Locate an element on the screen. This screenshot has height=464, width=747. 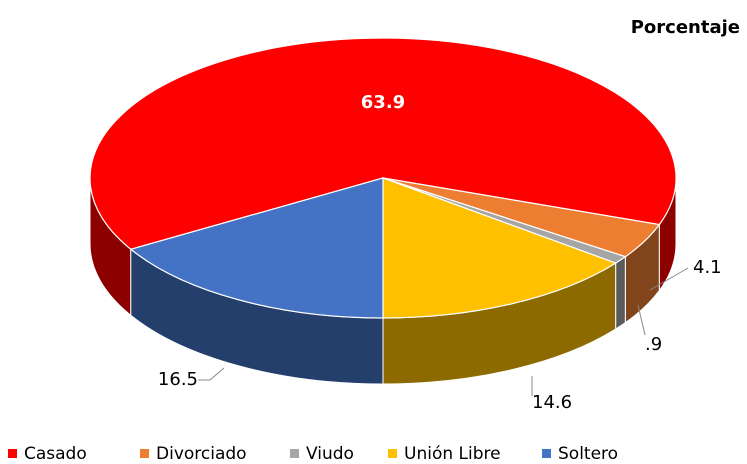
legend-label: Soltero is located at coordinates (588, 454).